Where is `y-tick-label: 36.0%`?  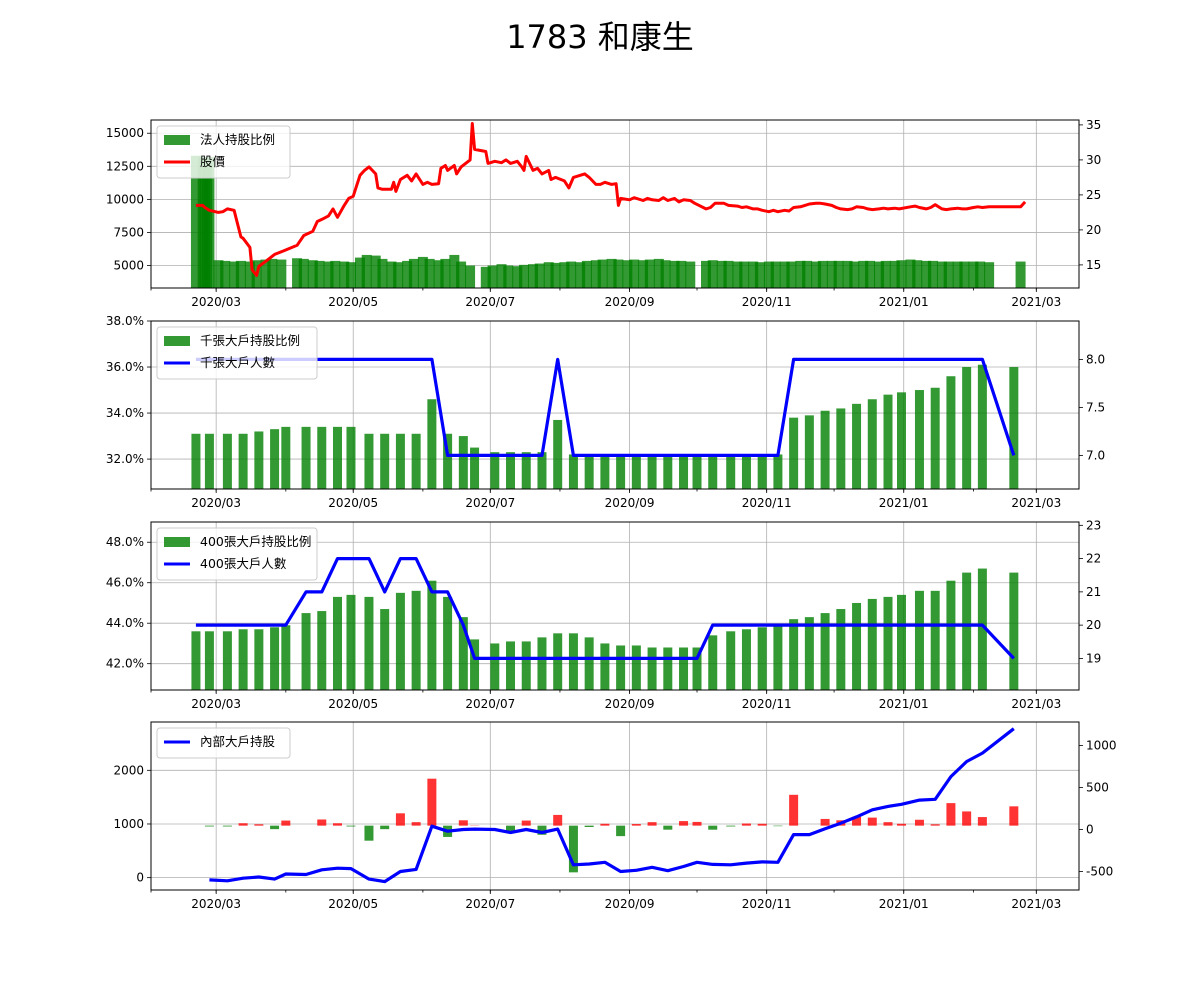
y-tick-label: 36.0% is located at coordinates (125, 367).